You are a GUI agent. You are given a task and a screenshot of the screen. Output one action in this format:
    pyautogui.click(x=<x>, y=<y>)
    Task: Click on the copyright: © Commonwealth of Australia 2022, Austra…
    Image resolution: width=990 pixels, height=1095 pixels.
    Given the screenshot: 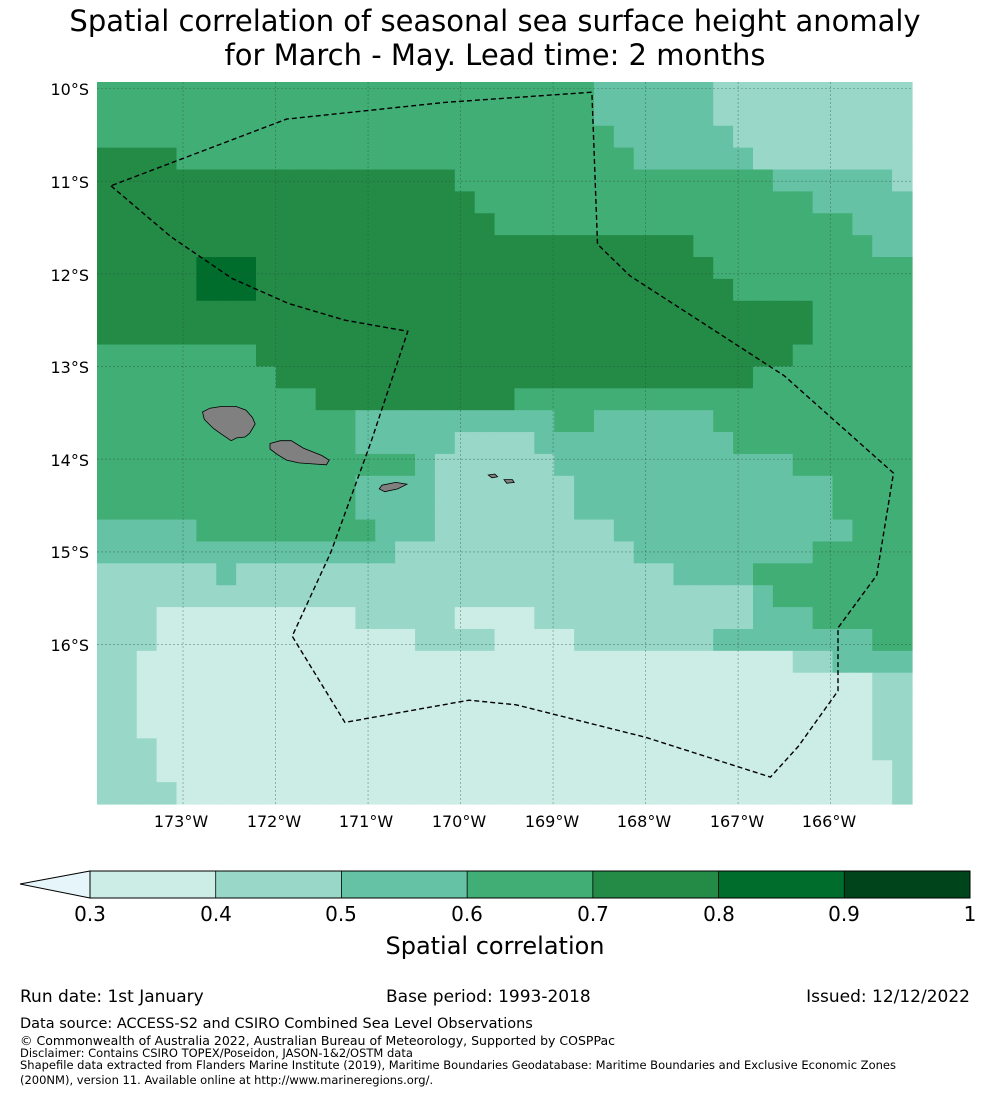 What is the action you would take?
    pyautogui.click(x=317, y=1040)
    